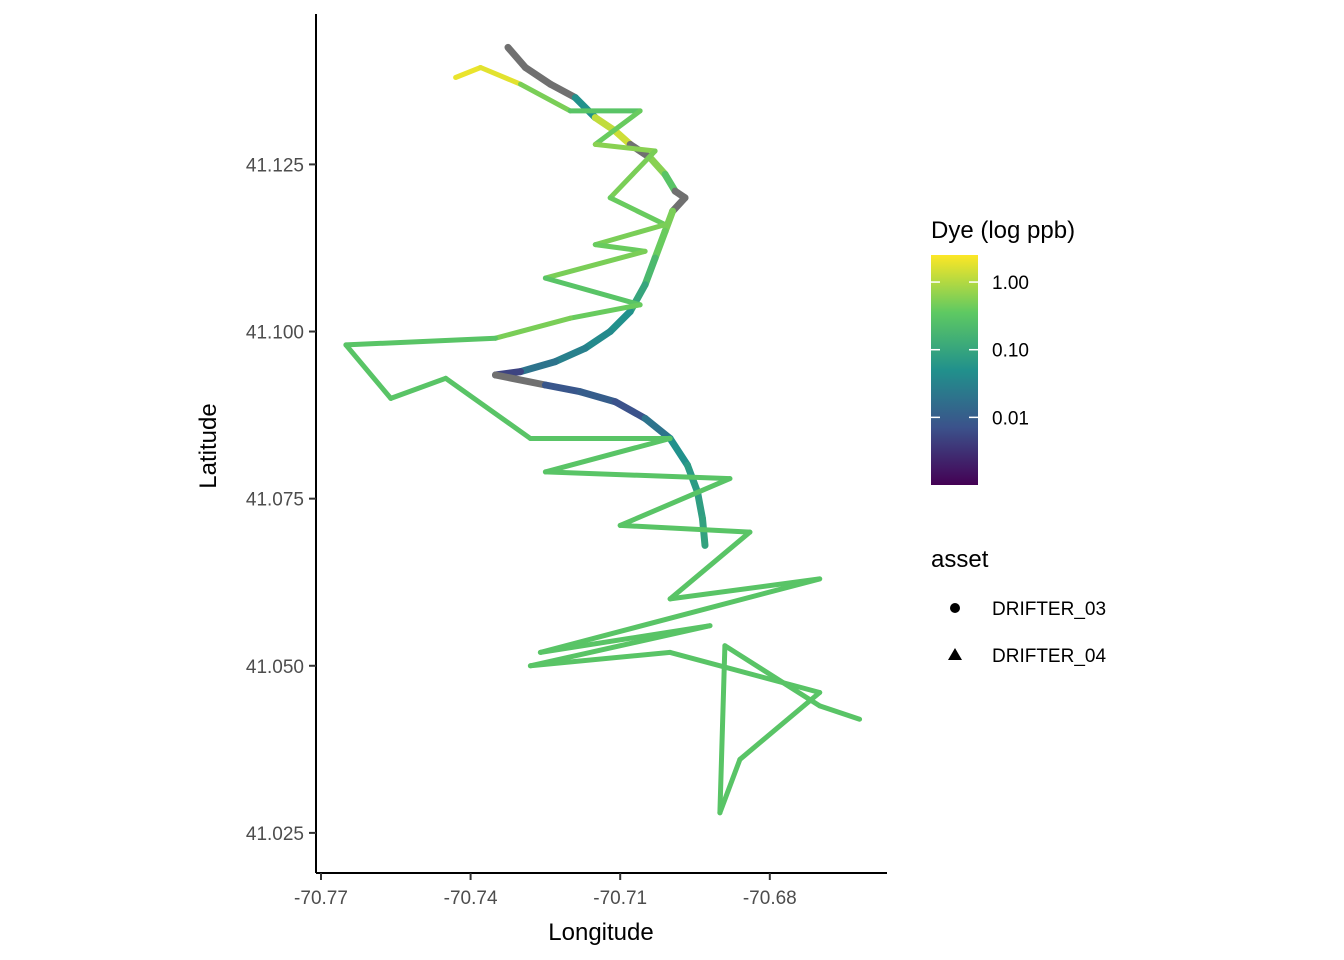 The image size is (1344, 960). What do you see at coordinates (1049, 609) in the screenshot?
I see `legend-label-drifter-03: DRIFTER_03` at bounding box center [1049, 609].